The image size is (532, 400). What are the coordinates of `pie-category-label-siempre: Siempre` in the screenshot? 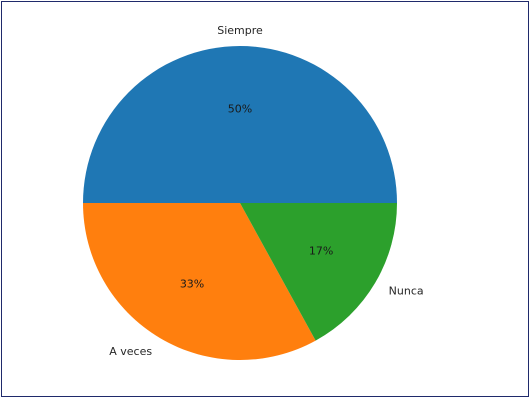 It's located at (240, 30).